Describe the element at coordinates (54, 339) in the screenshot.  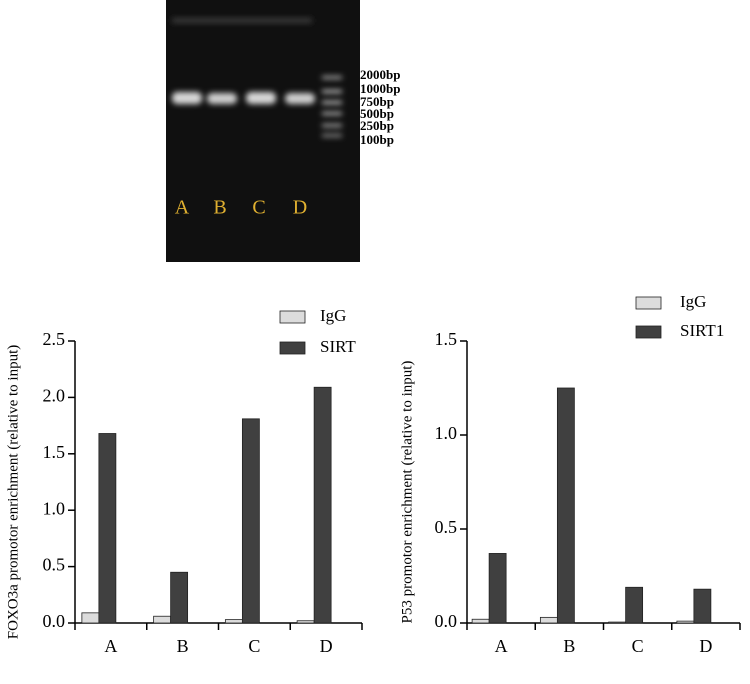
I see `y-tick-label: 2.5` at that location.